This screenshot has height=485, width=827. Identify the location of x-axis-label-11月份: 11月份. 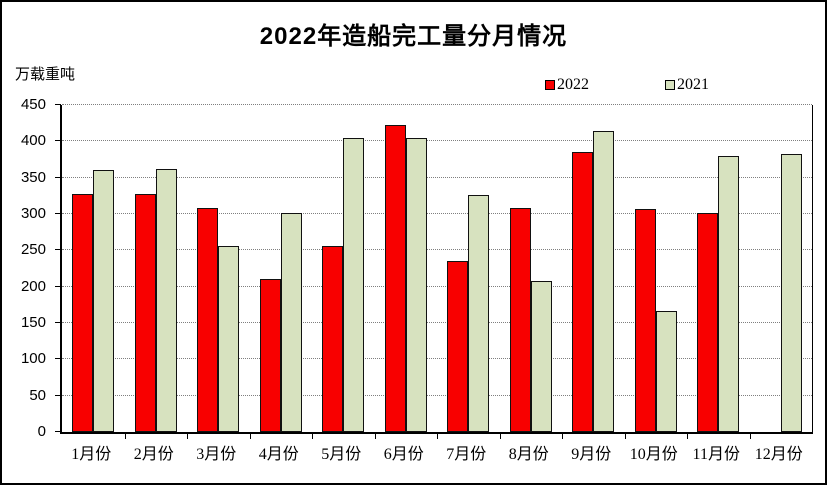
(716, 454).